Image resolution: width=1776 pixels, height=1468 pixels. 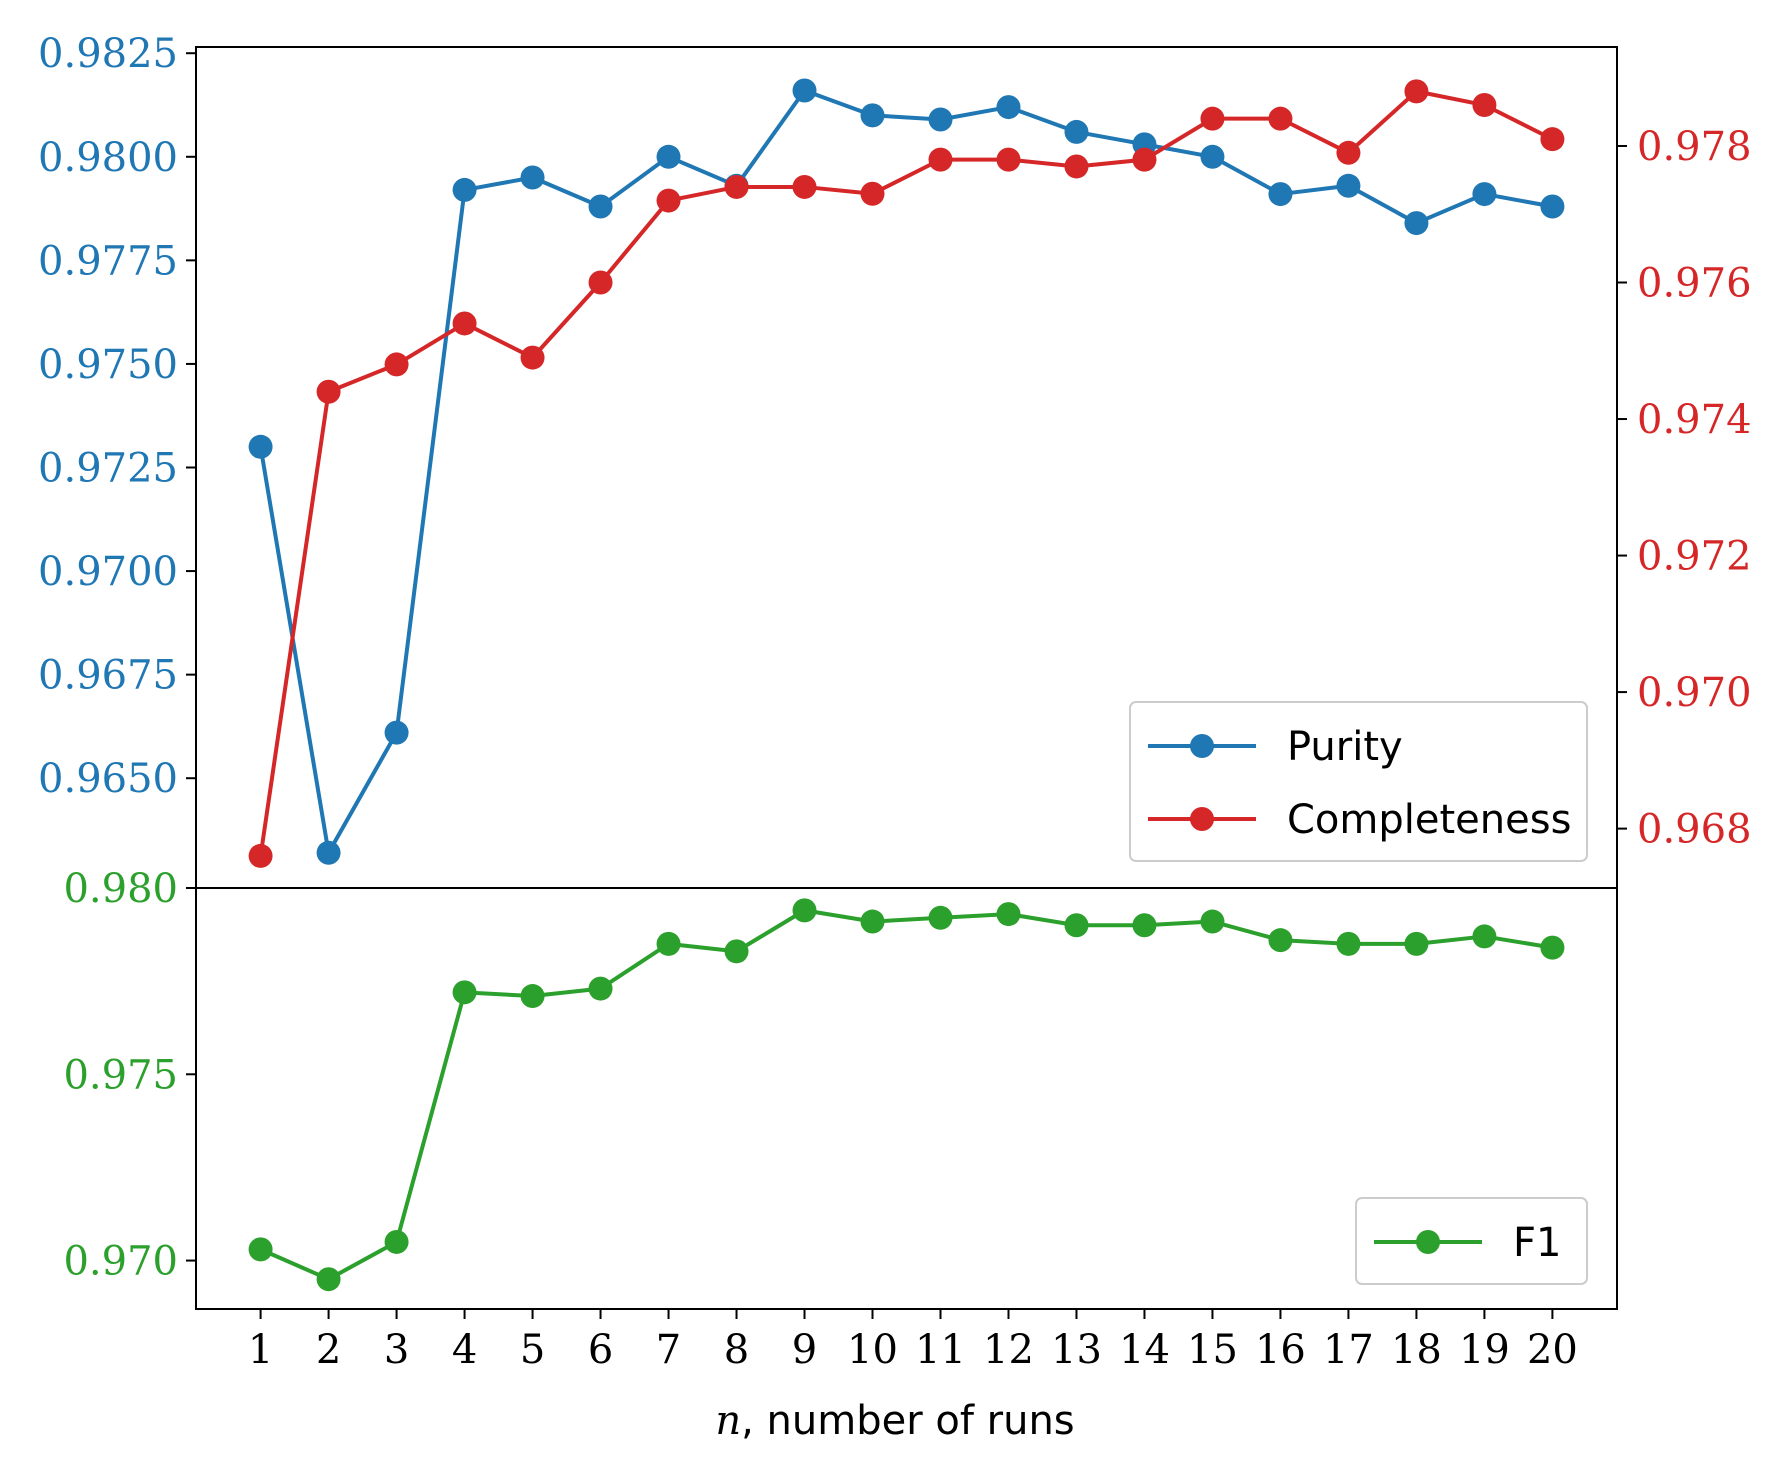 I want to click on x-axis-label: n, number of runs, so click(x=894, y=1421).